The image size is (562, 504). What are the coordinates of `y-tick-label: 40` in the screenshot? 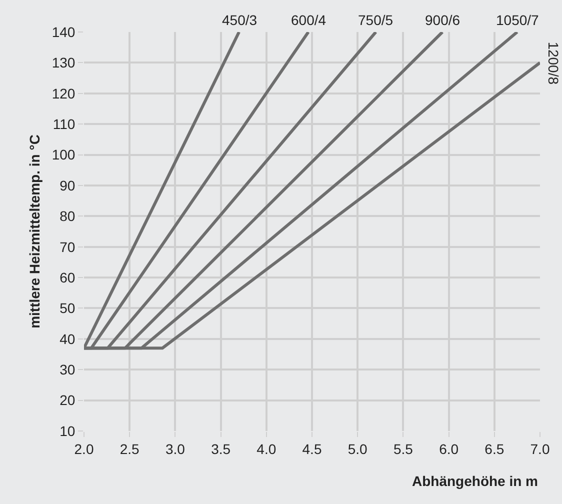 It's located at (68, 338).